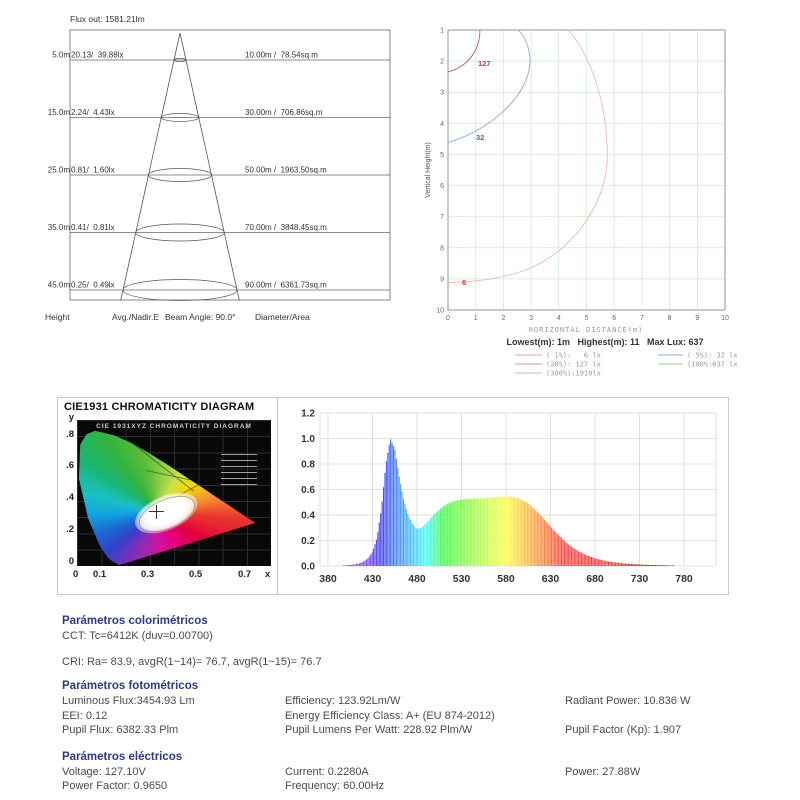 This screenshot has width=800, height=800. I want to click on cie-ytick: .4, so click(70, 497).